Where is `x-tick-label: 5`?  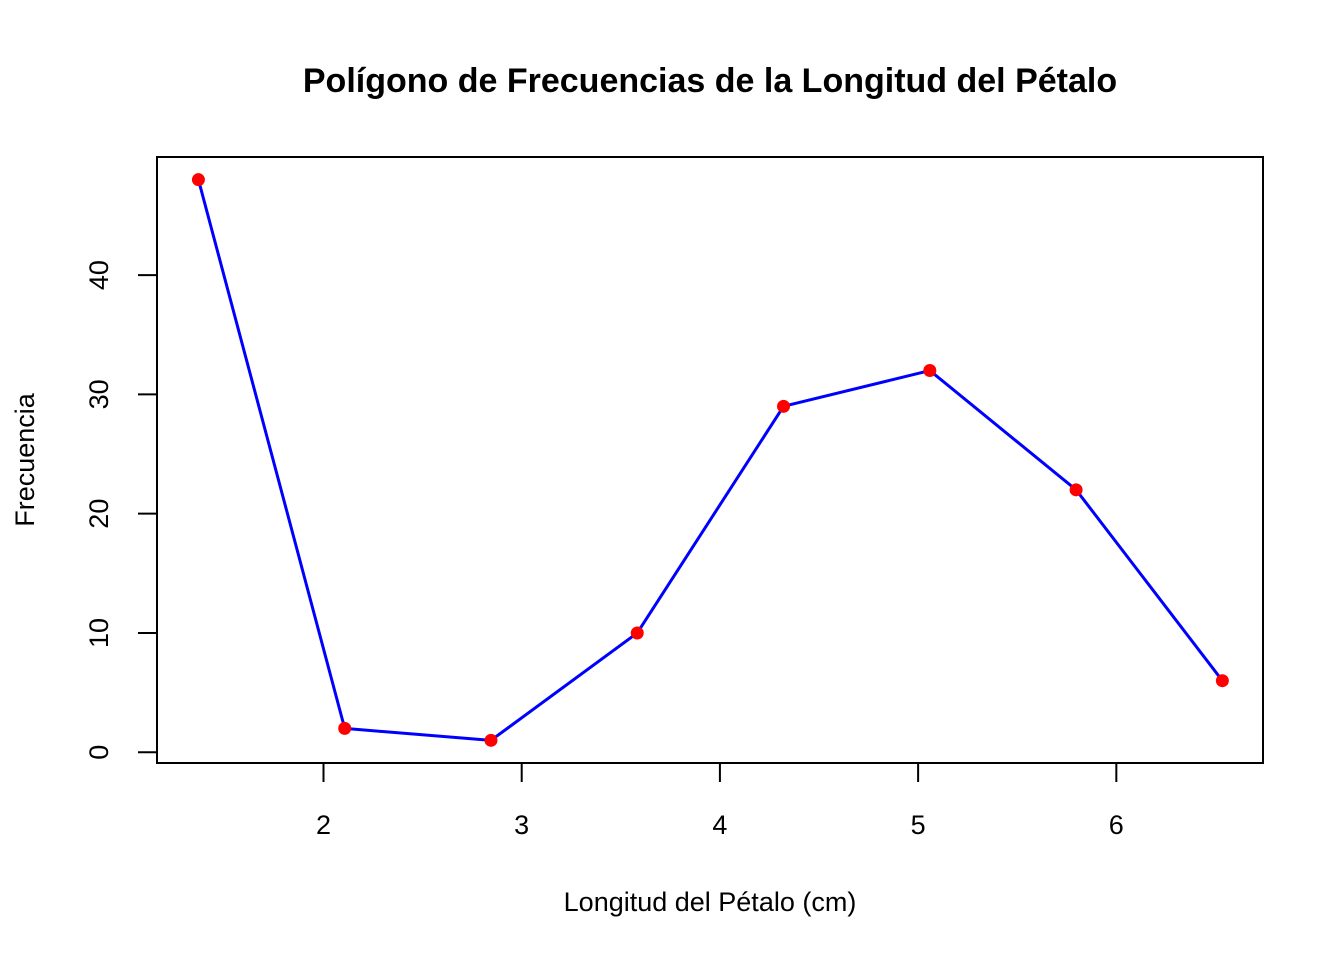
x-tick-label: 5 is located at coordinates (918, 825).